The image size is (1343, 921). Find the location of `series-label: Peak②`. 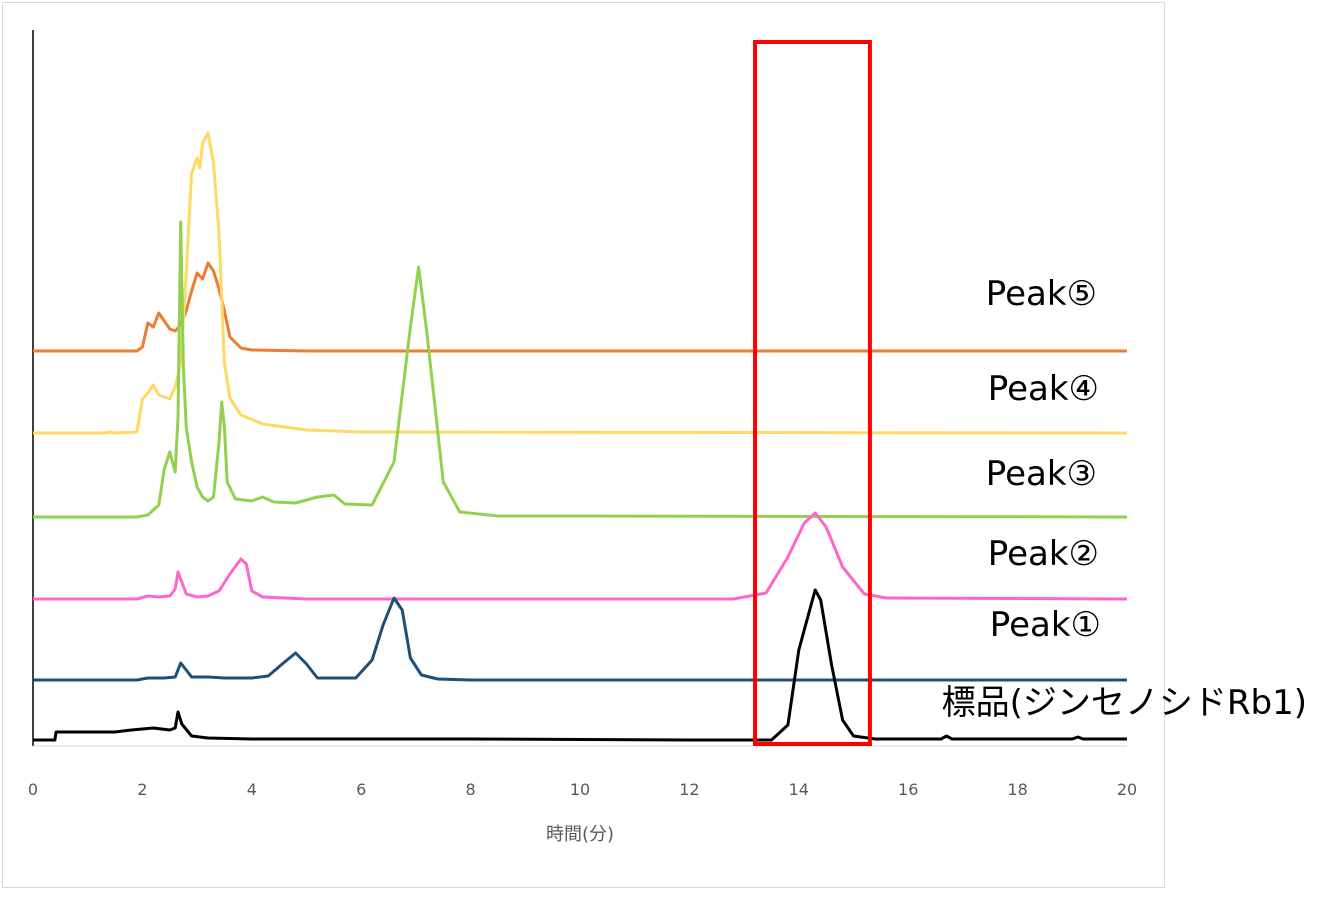

series-label: Peak② is located at coordinates (1043, 554).